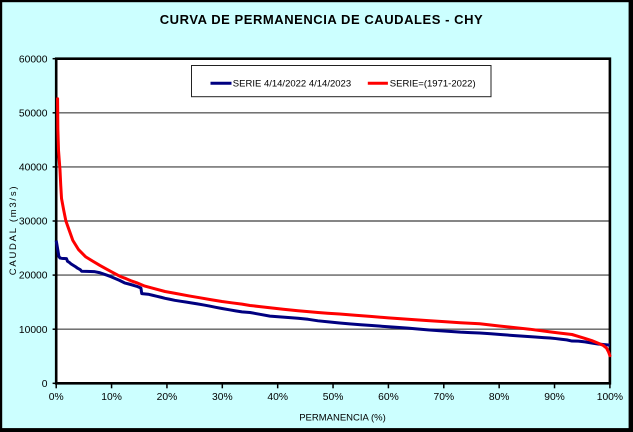 This screenshot has height=432, width=633. What do you see at coordinates (277, 397) in the screenshot?
I see `svg-text: 40%` at bounding box center [277, 397].